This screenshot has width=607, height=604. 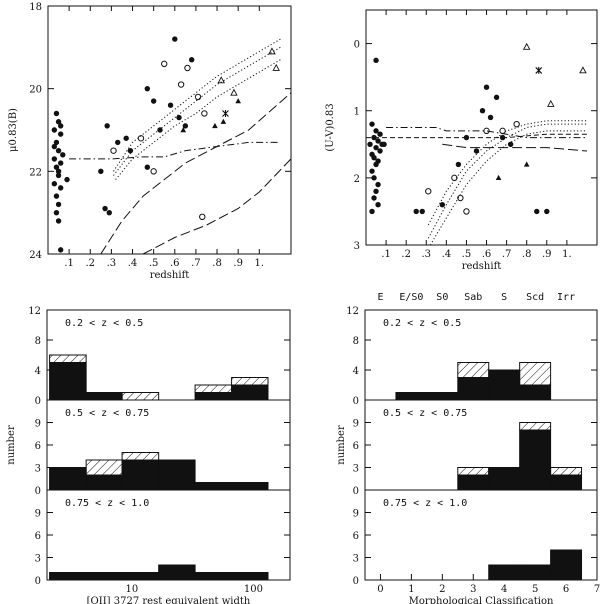 I want to click on y-tick-label: 6, so click(x=38, y=536).